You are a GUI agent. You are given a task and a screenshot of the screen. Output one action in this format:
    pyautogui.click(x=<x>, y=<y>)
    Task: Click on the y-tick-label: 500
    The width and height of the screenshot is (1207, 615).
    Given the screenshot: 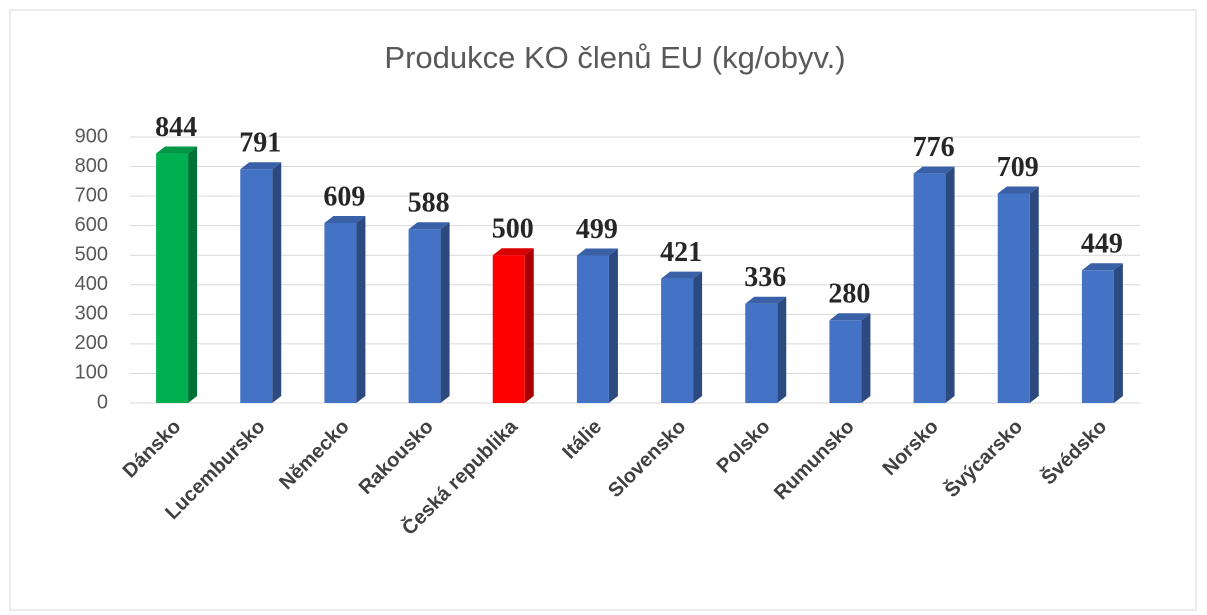 What is the action you would take?
    pyautogui.click(x=91, y=255)
    